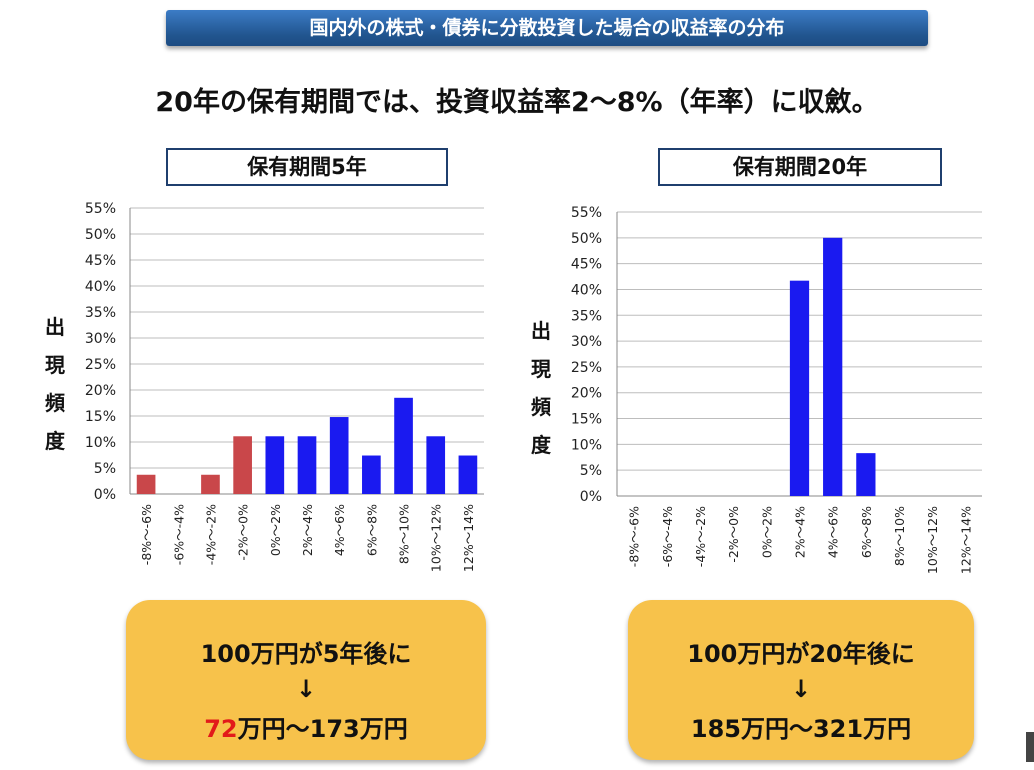  I want to click on page-subtitle: 20年の保有期間では、投資収益率2～8%（年率）に収斂。, so click(517, 102).